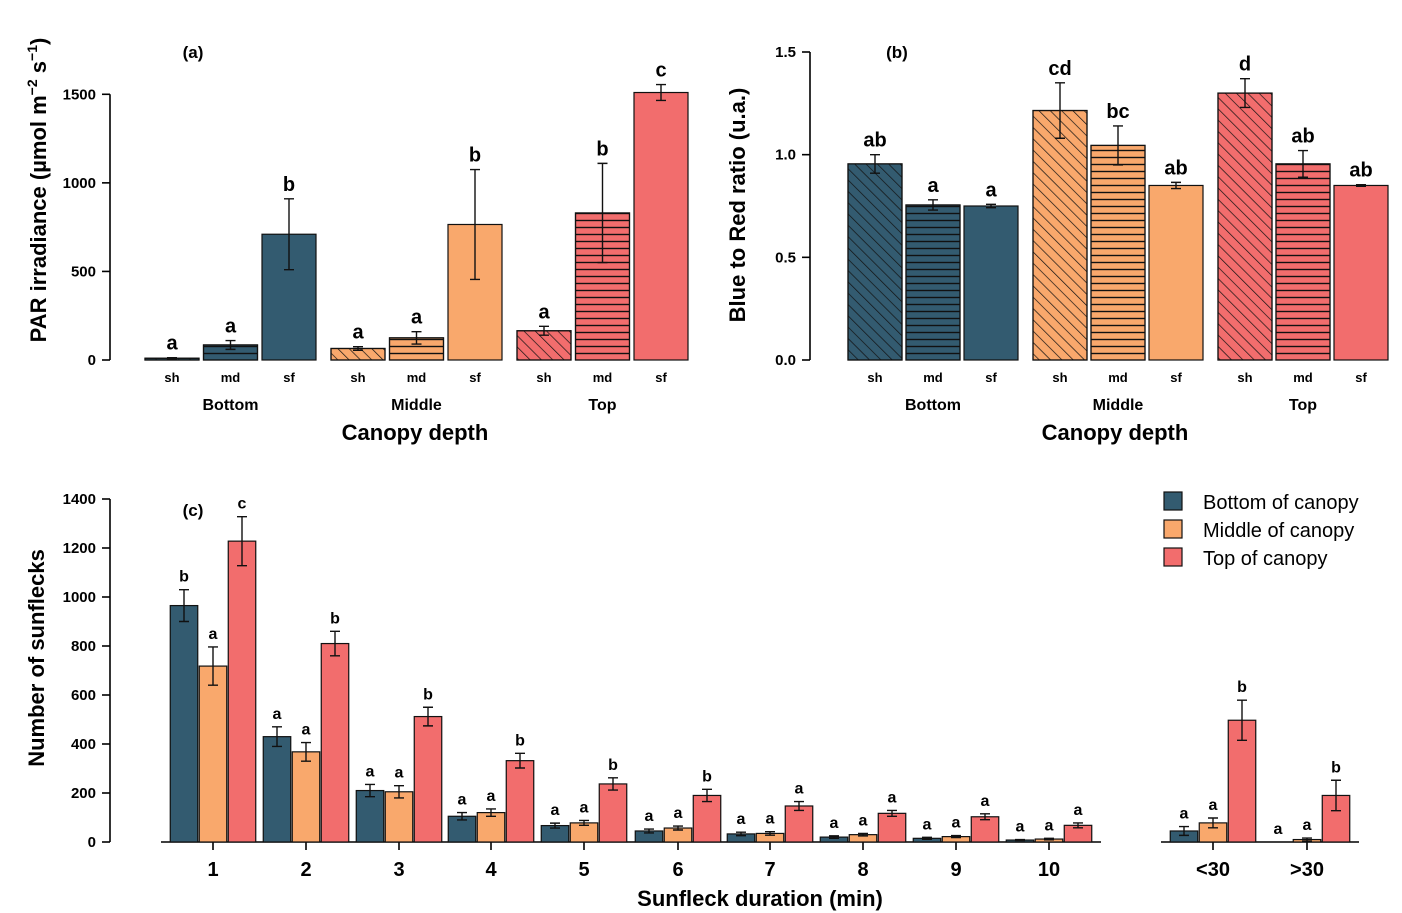  What do you see at coordinates (613, 765) in the screenshot?
I see `panel-c-significance-label-top-of-canopy-4: b` at bounding box center [613, 765].